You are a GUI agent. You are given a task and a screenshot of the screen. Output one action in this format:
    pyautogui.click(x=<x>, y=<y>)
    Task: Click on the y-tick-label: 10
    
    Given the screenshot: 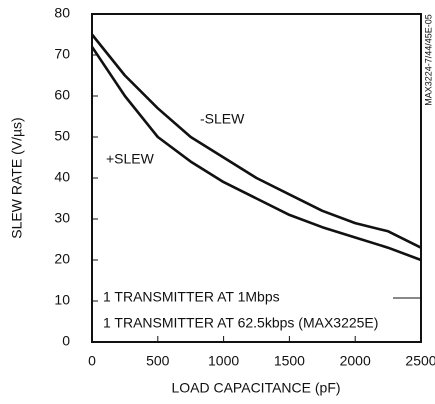 What is the action you would take?
    pyautogui.click(x=62, y=300)
    